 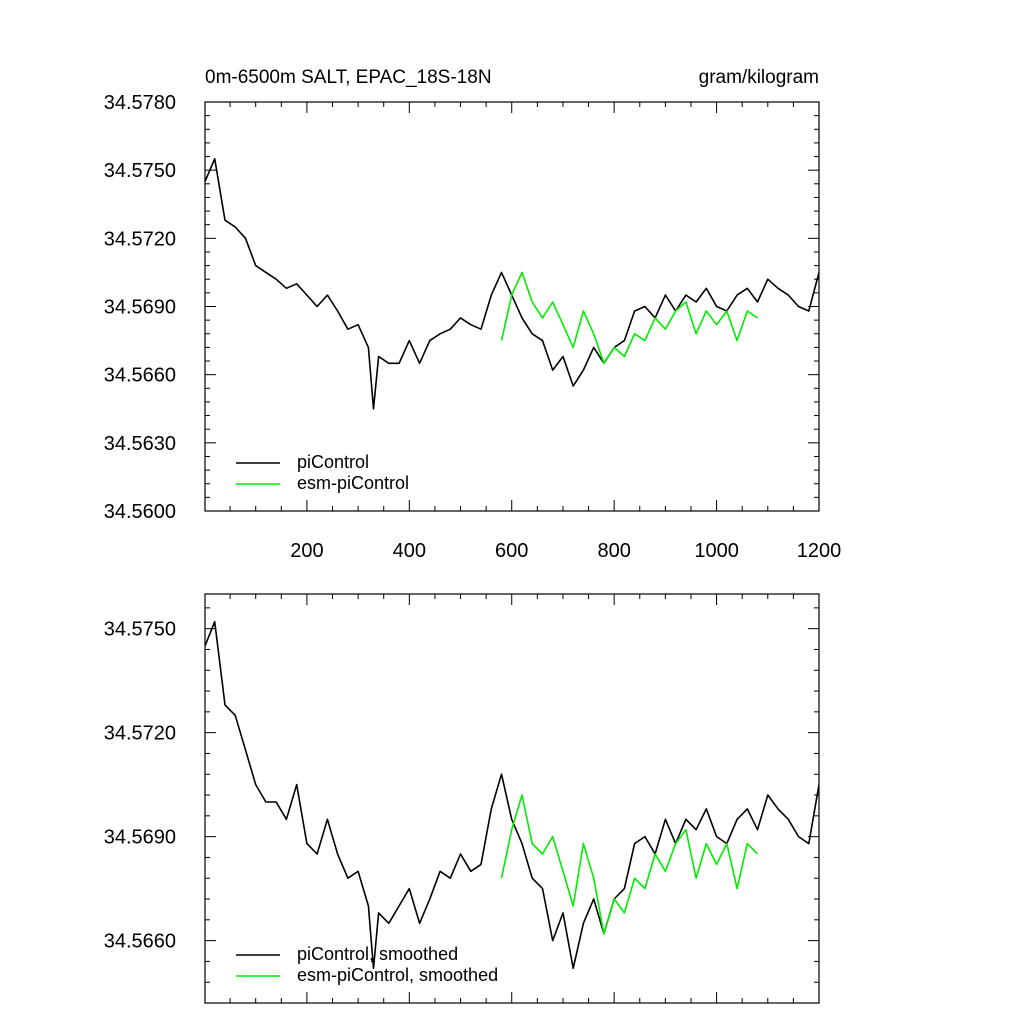 I want to click on x-tick-label: 200, so click(x=306, y=551).